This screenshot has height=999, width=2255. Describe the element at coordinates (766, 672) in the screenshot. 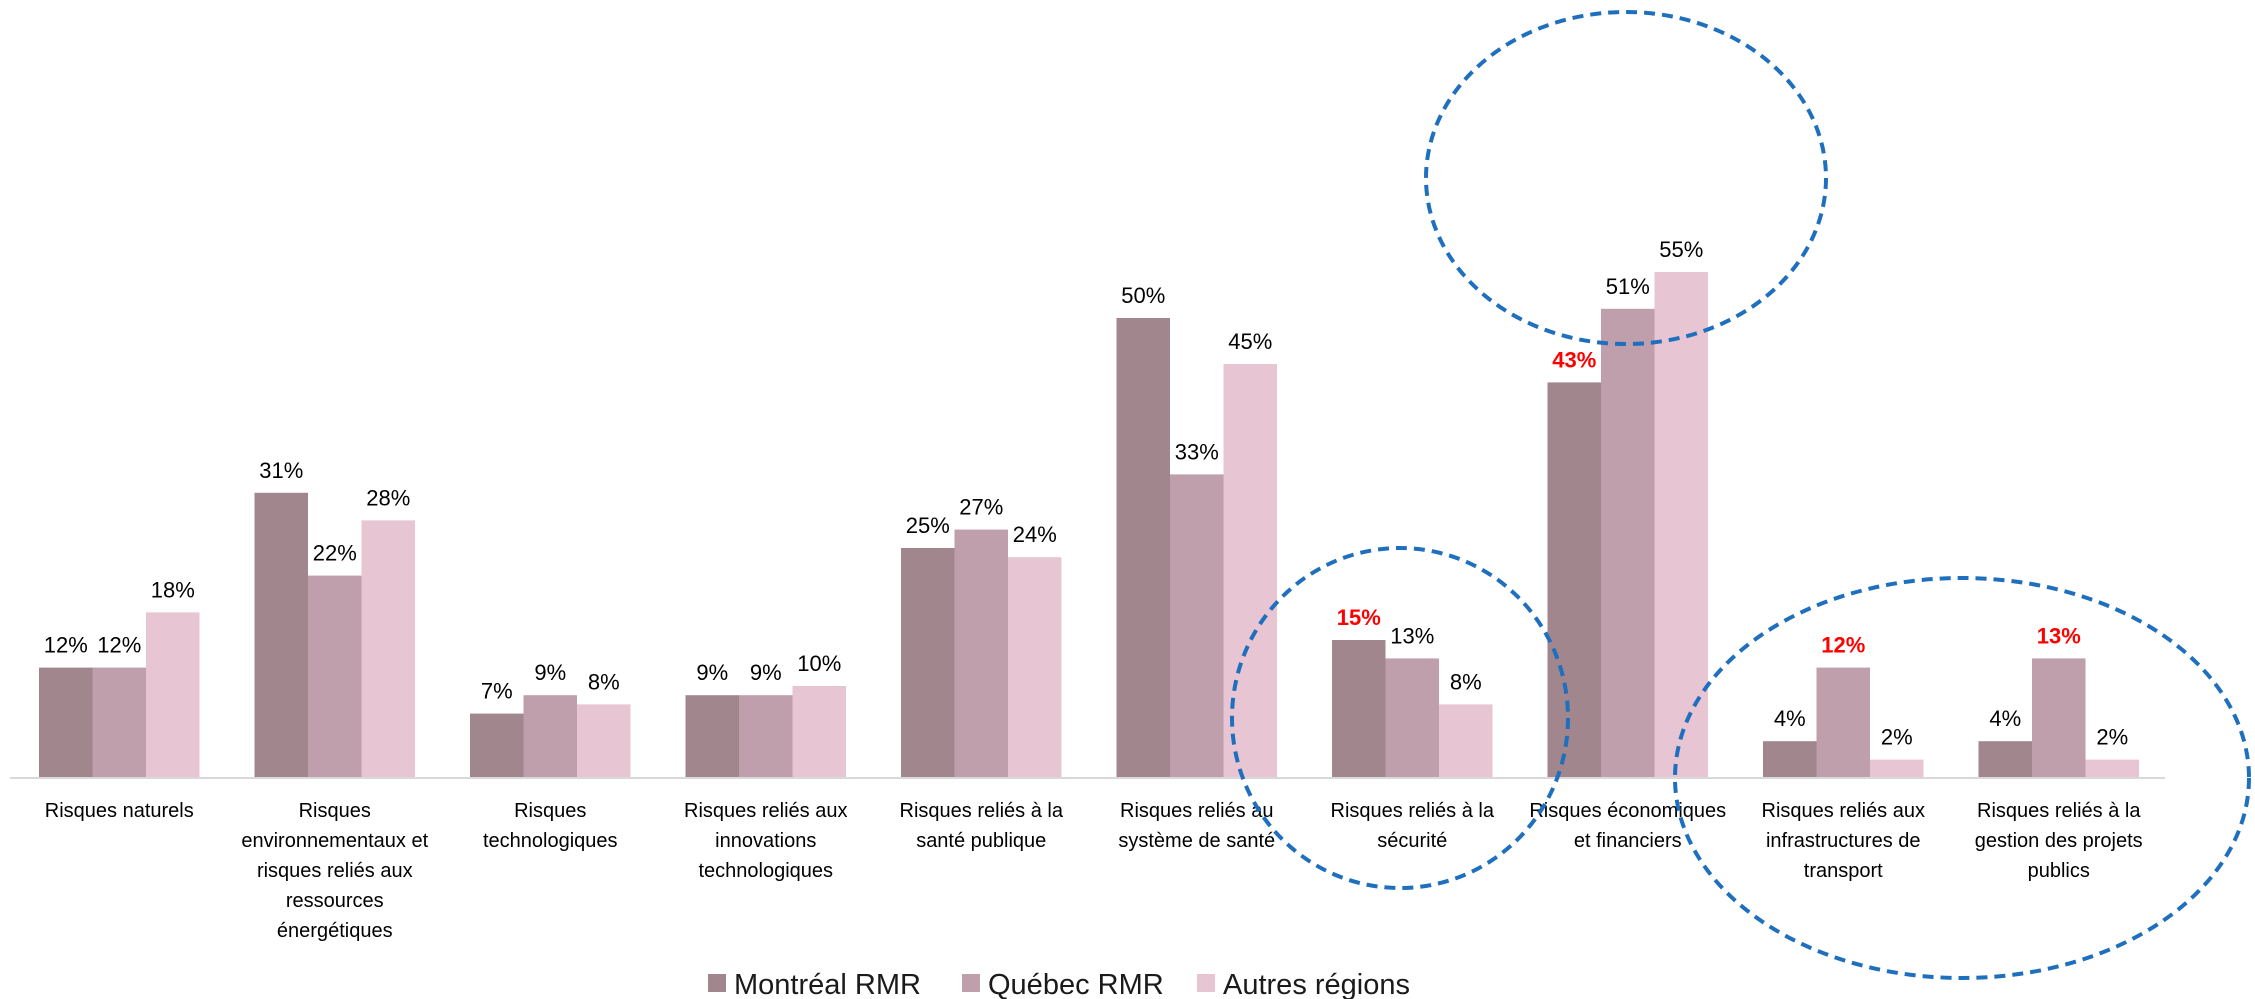

I see `data-label-s1-c3: 9%` at that location.